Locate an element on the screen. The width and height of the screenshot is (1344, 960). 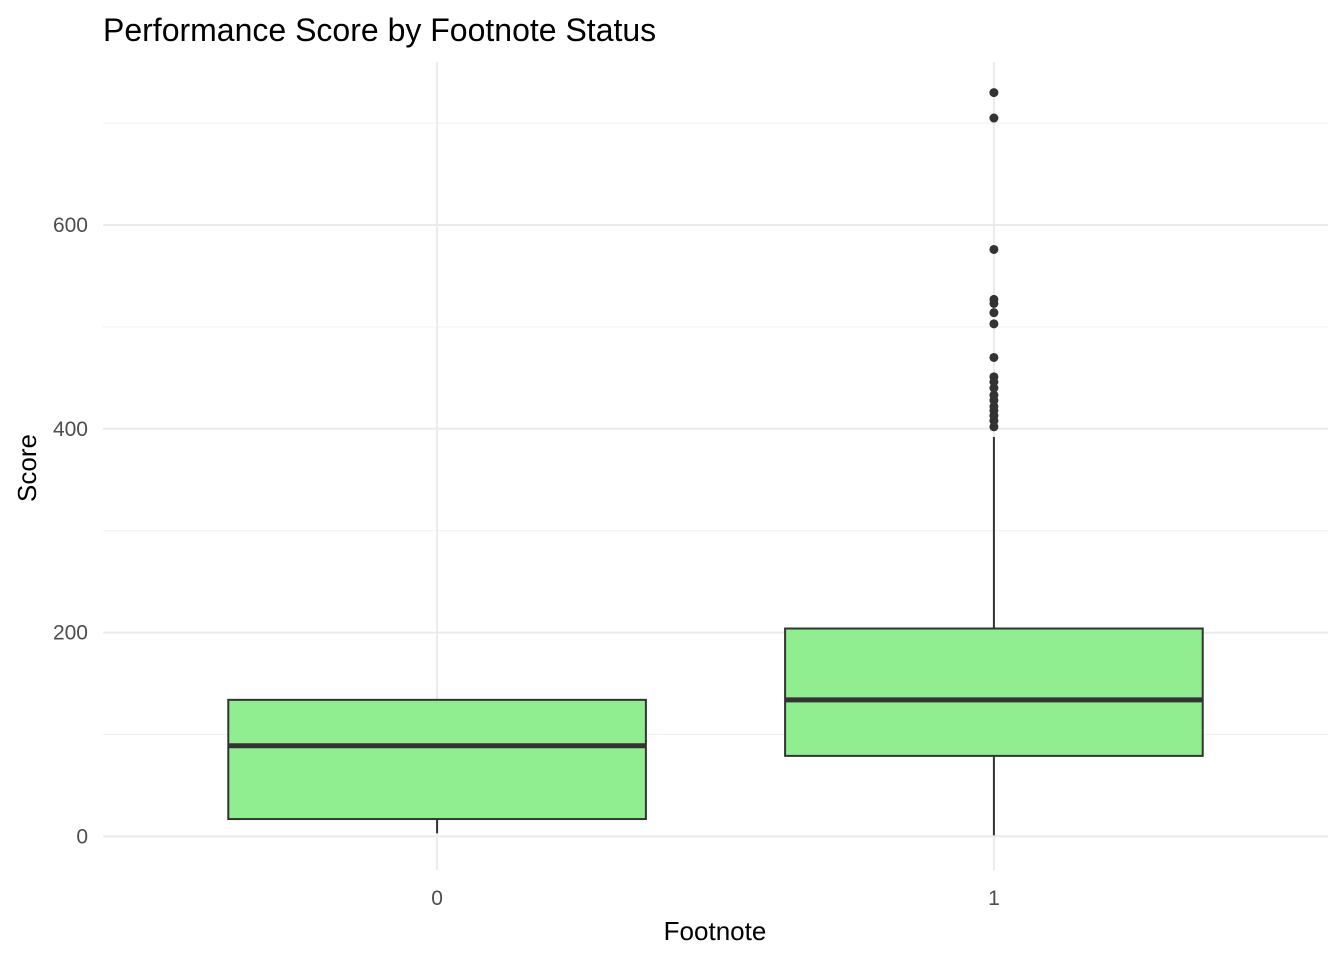
y-tick-label: 0 is located at coordinates (82, 836).